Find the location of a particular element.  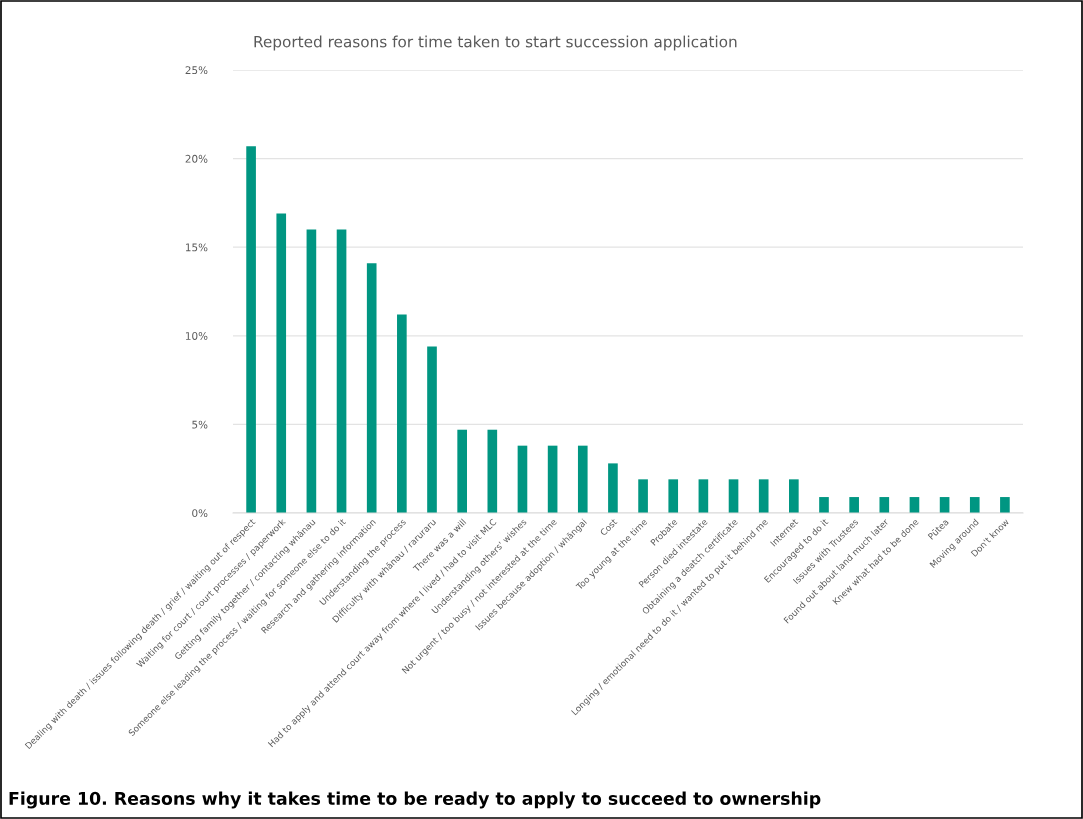

y-tick-label: 20% is located at coordinates (196, 158).